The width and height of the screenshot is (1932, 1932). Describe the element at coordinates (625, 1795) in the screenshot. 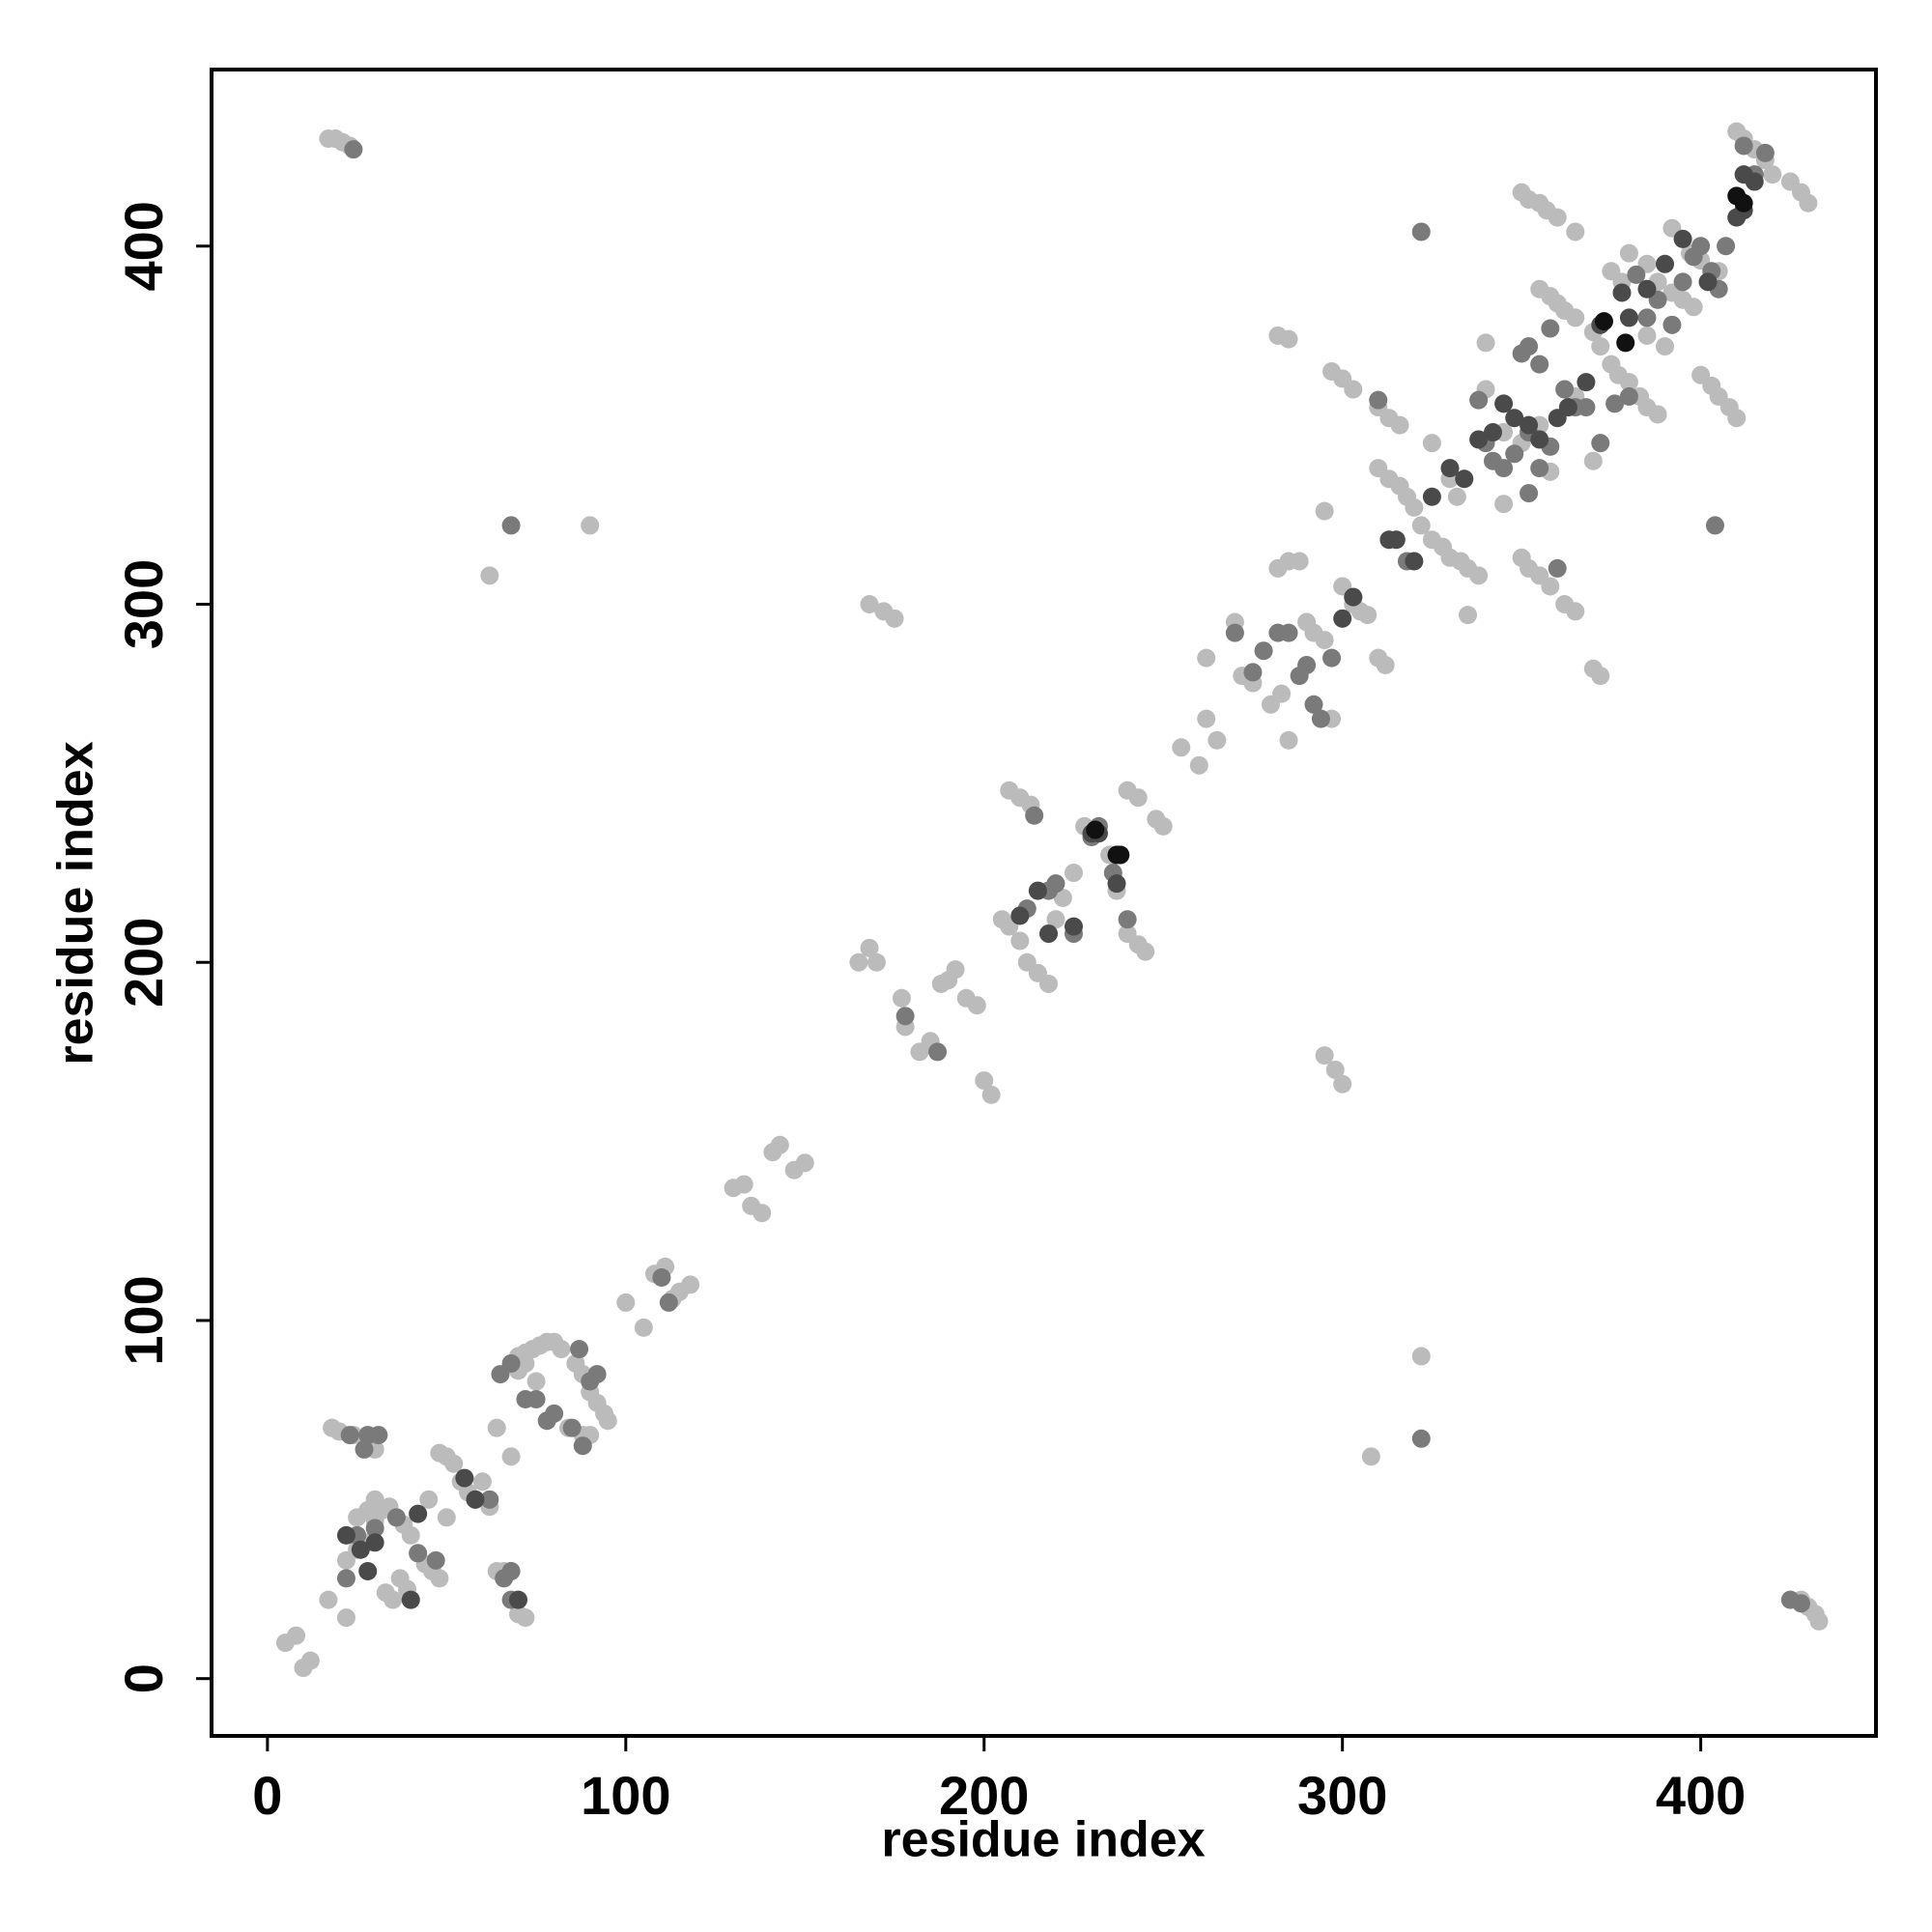

I see `x-tick-label: 100` at that location.